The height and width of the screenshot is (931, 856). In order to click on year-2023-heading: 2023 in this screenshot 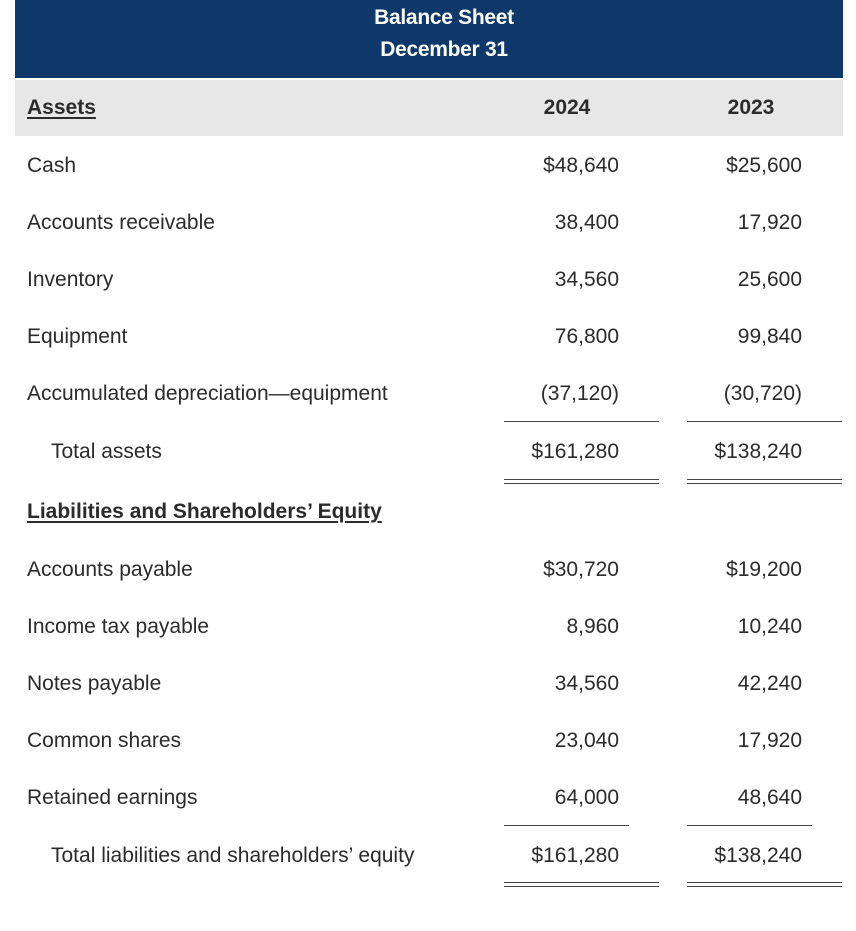, I will do `click(751, 107)`.